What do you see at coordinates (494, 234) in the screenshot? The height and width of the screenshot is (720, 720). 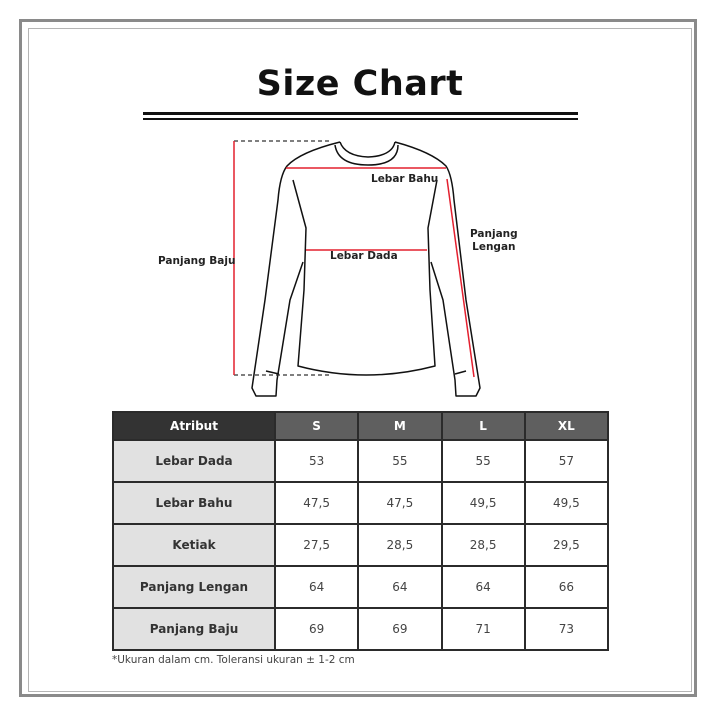 I see `label-panjang-lengan-line1: Panjang` at bounding box center [494, 234].